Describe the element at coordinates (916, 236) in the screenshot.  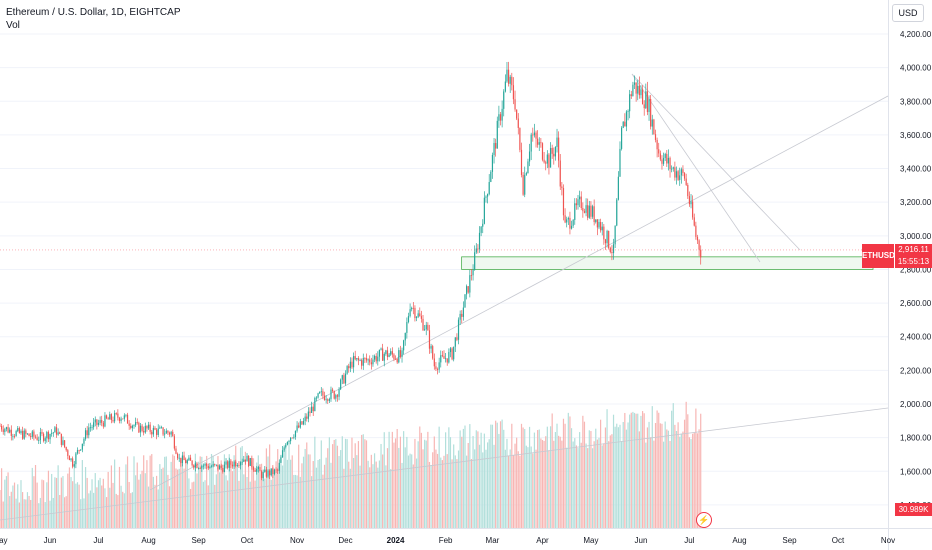
I see `y-tick-label: 3,000.00` at that location.